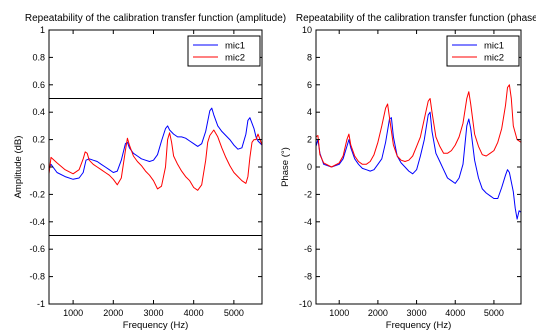 The width and height of the screenshot is (536, 331). What do you see at coordinates (339, 313) in the screenshot?
I see `phase-x-tick-label: 1000` at bounding box center [339, 313].